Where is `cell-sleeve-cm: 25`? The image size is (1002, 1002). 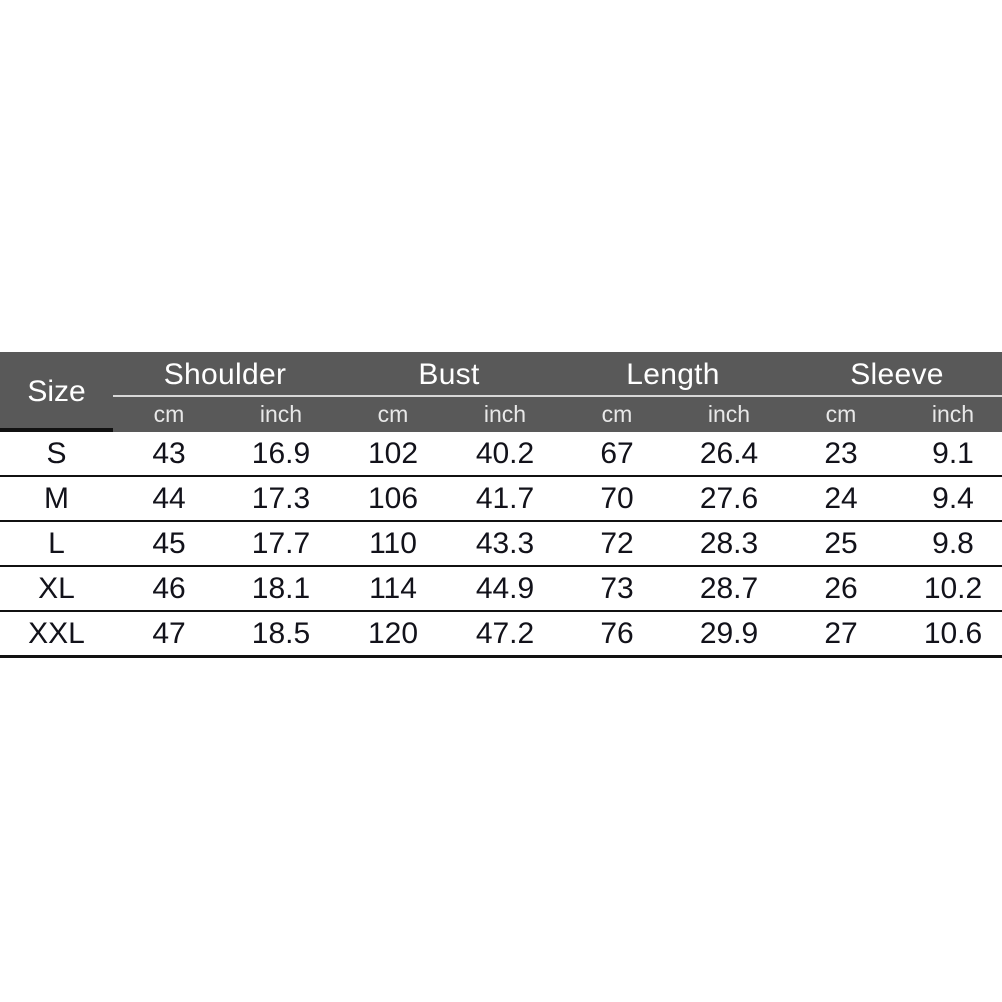
cell-sleeve-cm: 25 is located at coordinates (841, 543).